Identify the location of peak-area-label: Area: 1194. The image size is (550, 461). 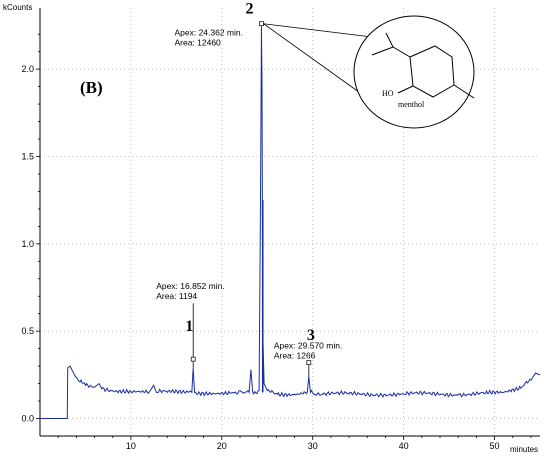
(176, 296).